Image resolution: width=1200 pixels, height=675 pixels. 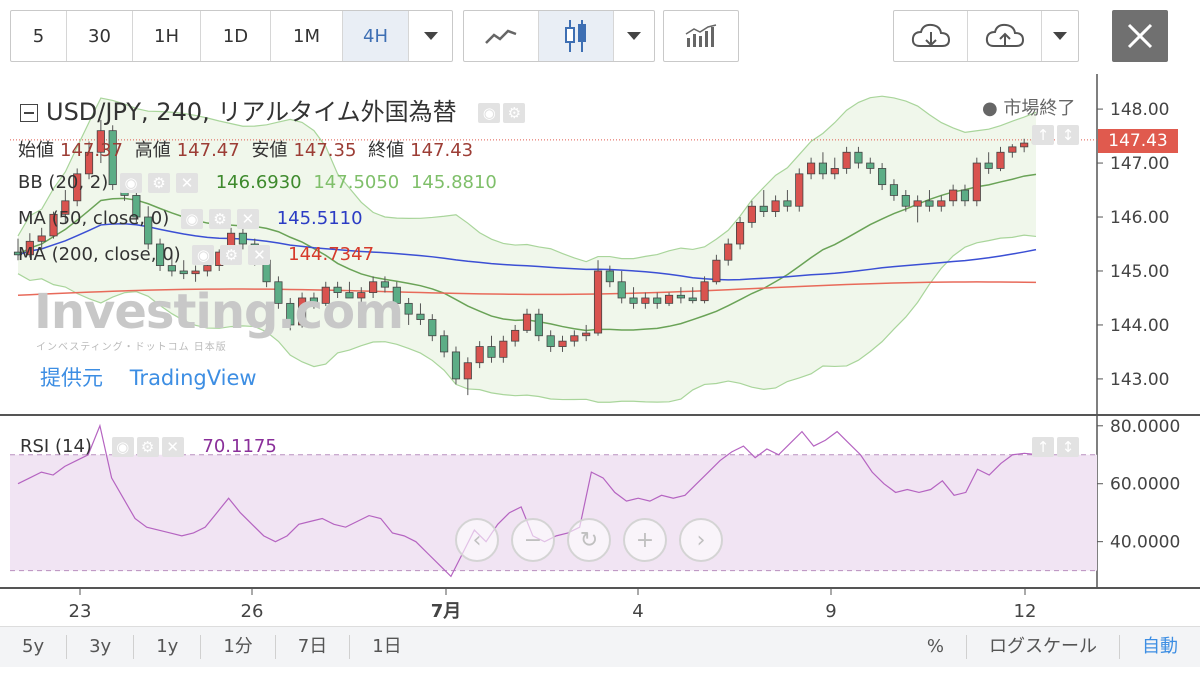 What do you see at coordinates (386, 150) in the screenshot?
I see `close-label: 終値` at bounding box center [386, 150].